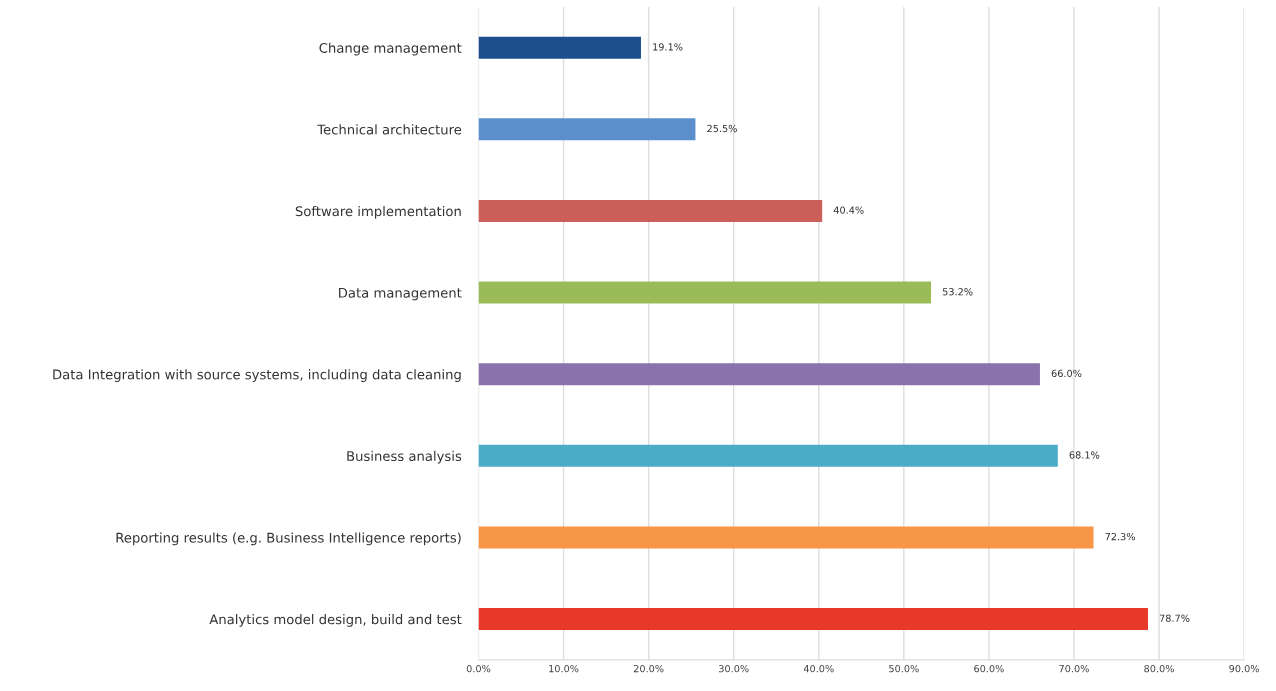 The width and height of the screenshot is (1276, 691). Describe the element at coordinates (400, 294) in the screenshot. I see `y-tick-label: Data management` at that location.